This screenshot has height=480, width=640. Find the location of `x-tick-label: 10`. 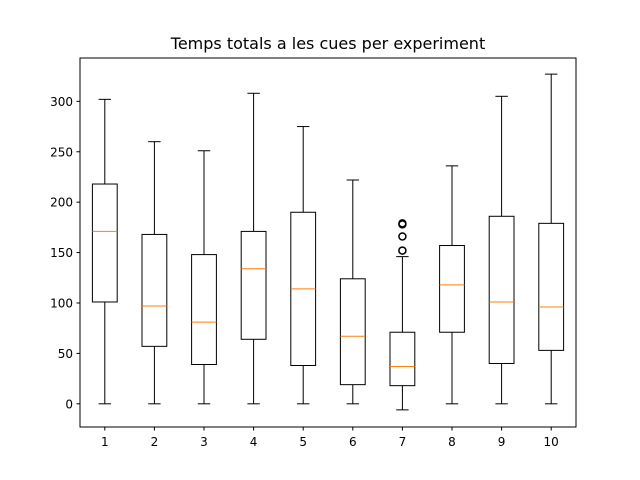

x-tick-label: 10 is located at coordinates (551, 442).